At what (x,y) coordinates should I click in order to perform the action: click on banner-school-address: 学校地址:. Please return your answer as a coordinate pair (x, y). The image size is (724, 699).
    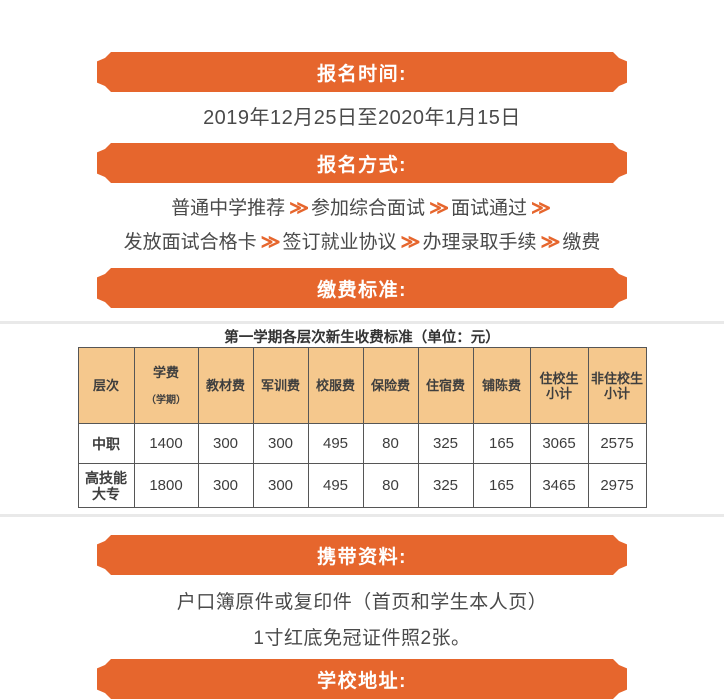
    Looking at the image, I should click on (362, 679).